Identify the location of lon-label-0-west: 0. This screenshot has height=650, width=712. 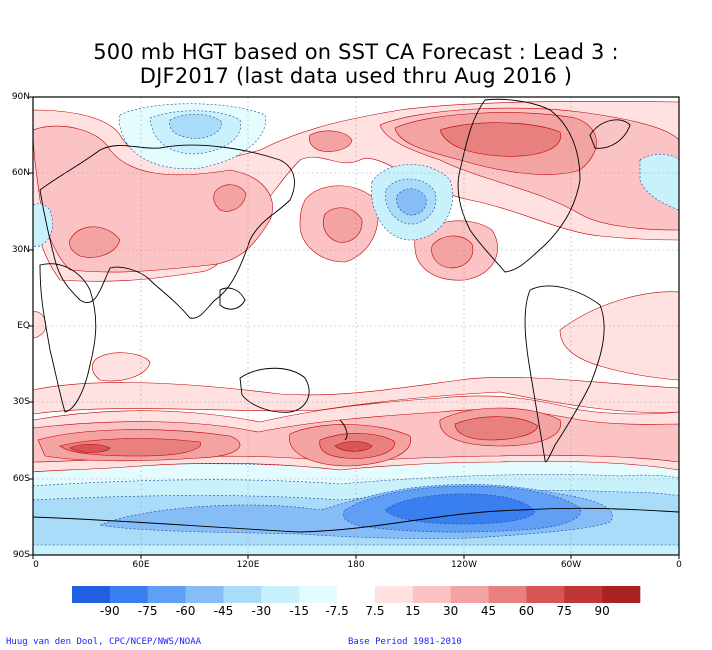
(36, 565).